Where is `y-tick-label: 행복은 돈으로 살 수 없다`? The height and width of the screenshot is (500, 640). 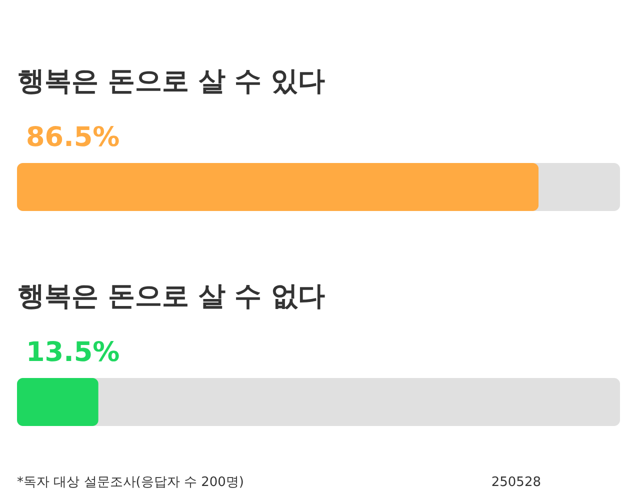
y-tick-label: 행복은 돈으로 살 수 없다 is located at coordinates (172, 296).